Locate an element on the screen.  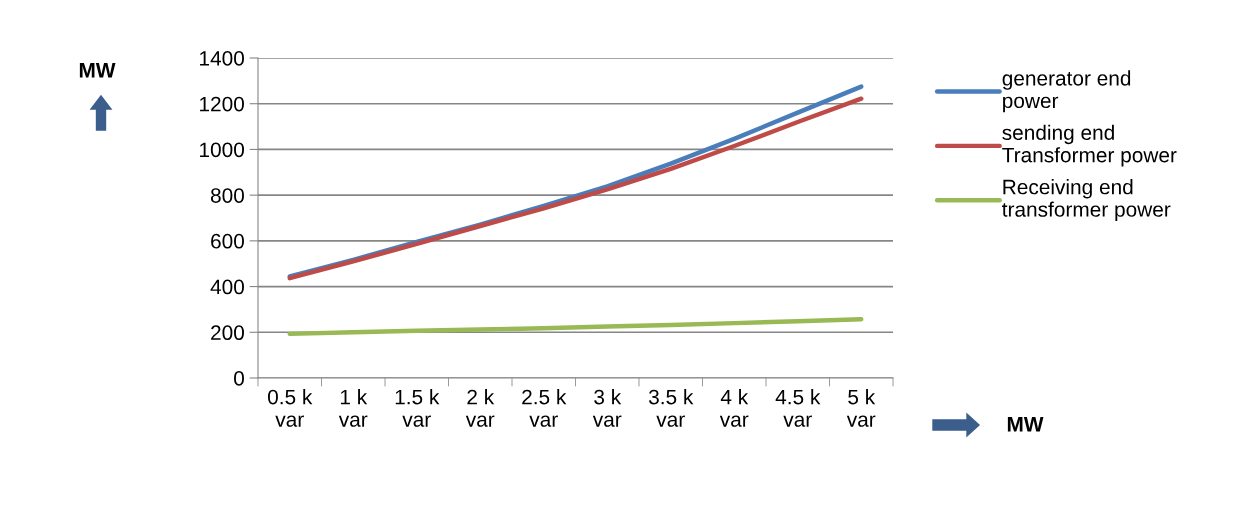
legend-label: Receiving end transformer power is located at coordinates (1086, 200).